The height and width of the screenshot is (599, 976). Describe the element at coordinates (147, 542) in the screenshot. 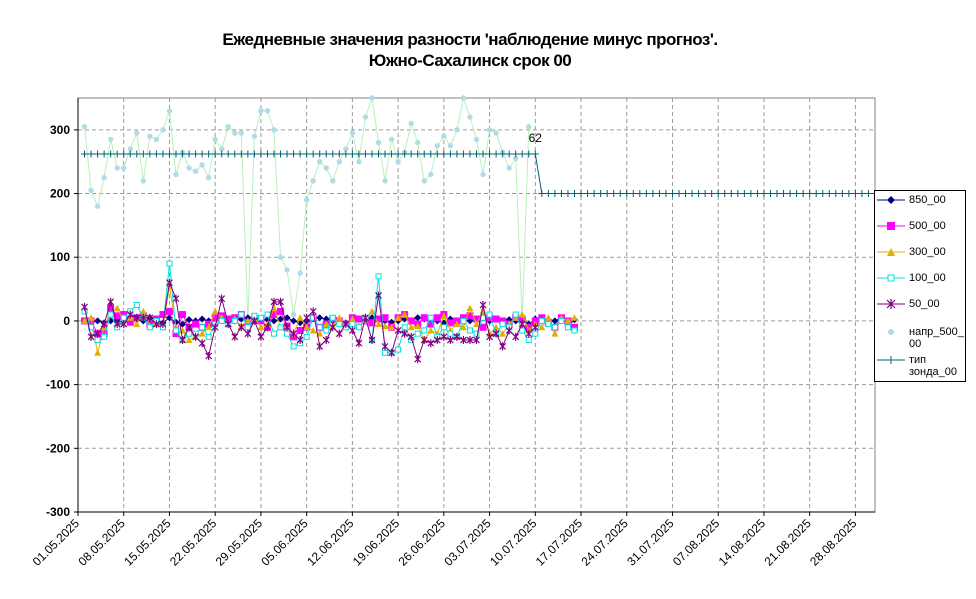

I see `x-tick-label: 15.05.2025` at that location.